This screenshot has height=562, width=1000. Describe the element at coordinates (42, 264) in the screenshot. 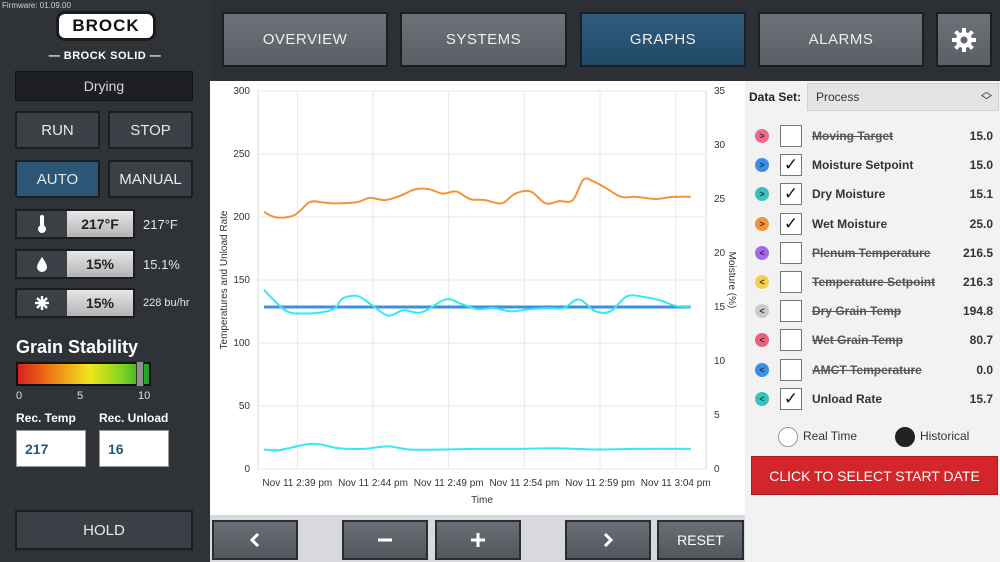

I see `moisture-drop-icon` at that location.